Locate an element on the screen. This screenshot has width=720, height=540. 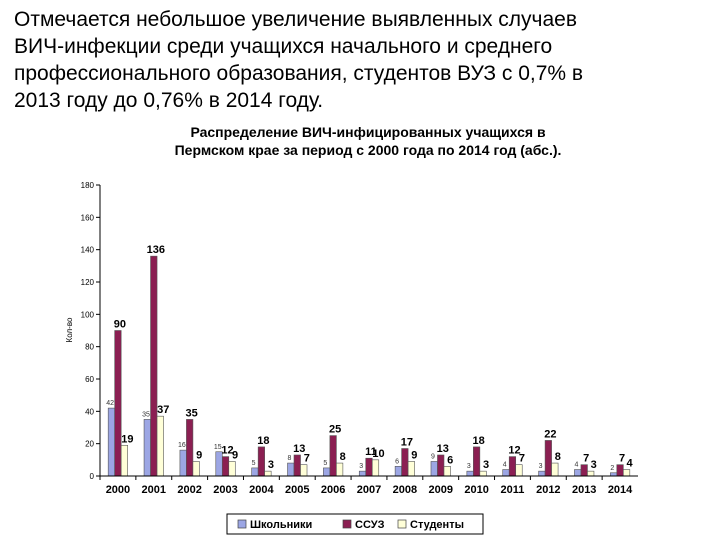
x-tick-label: 2014 is located at coordinates (620, 490).